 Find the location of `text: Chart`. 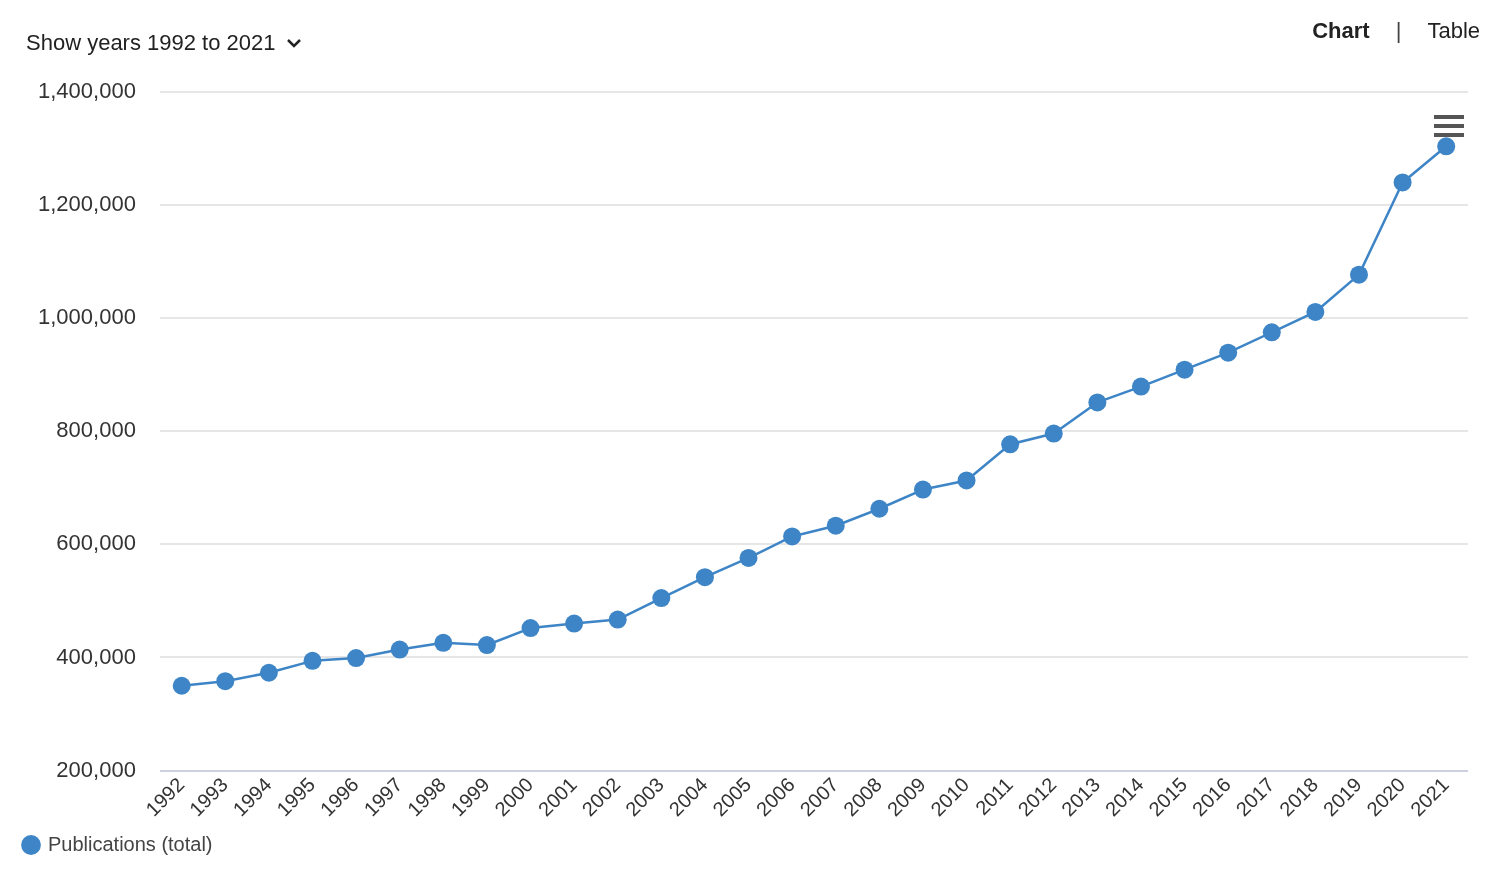

text: Chart is located at coordinates (1341, 31).